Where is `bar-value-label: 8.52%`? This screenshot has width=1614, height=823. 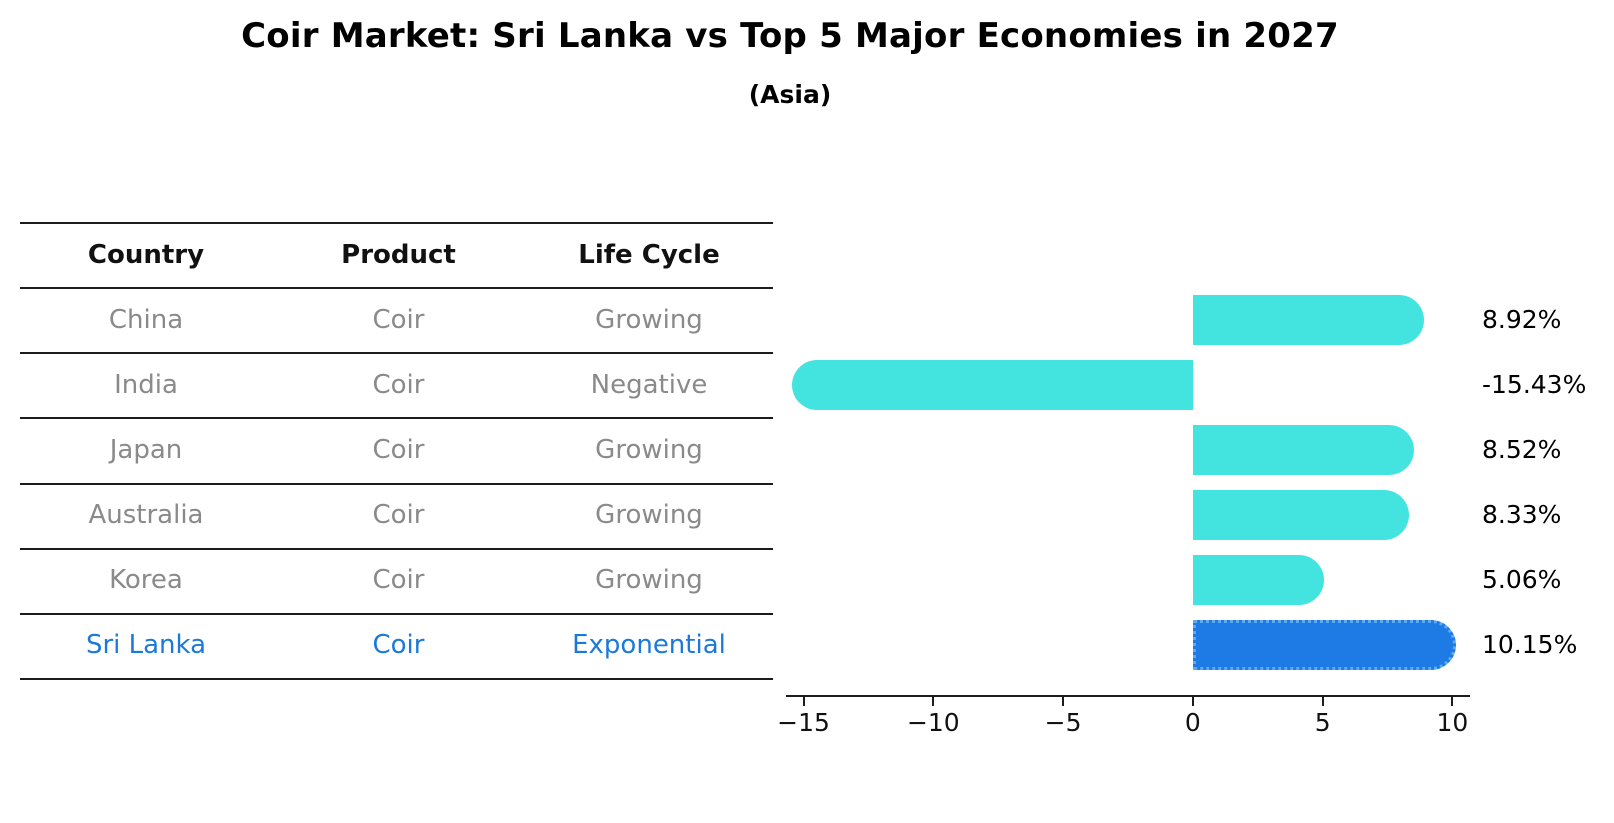 bar-value-label: 8.52% is located at coordinates (1522, 449).